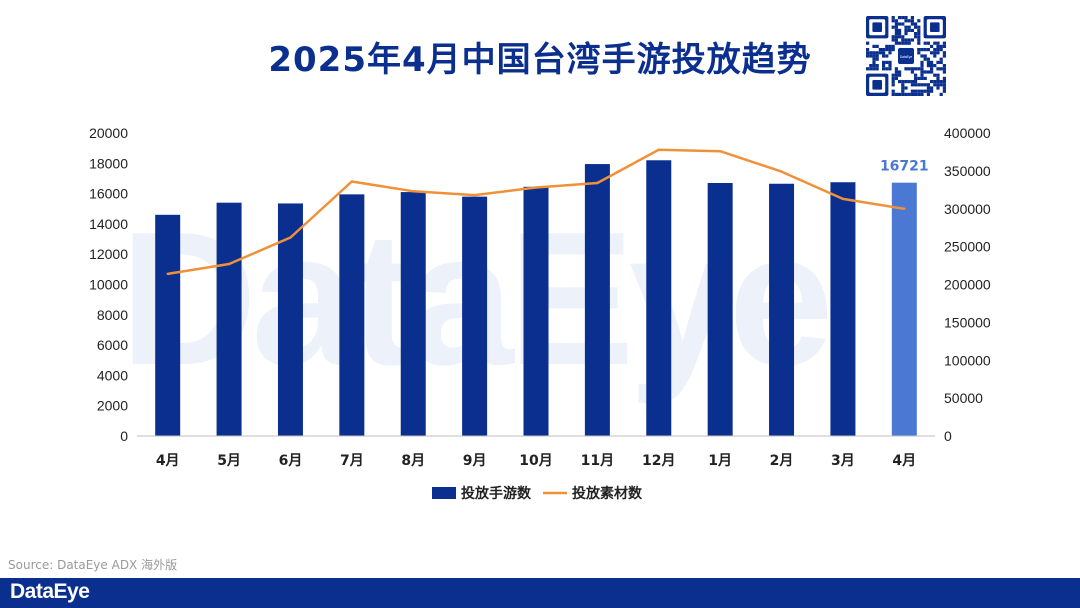  Describe the element at coordinates (475, 461) in the screenshot. I see `x-tick-label: 9月` at that location.